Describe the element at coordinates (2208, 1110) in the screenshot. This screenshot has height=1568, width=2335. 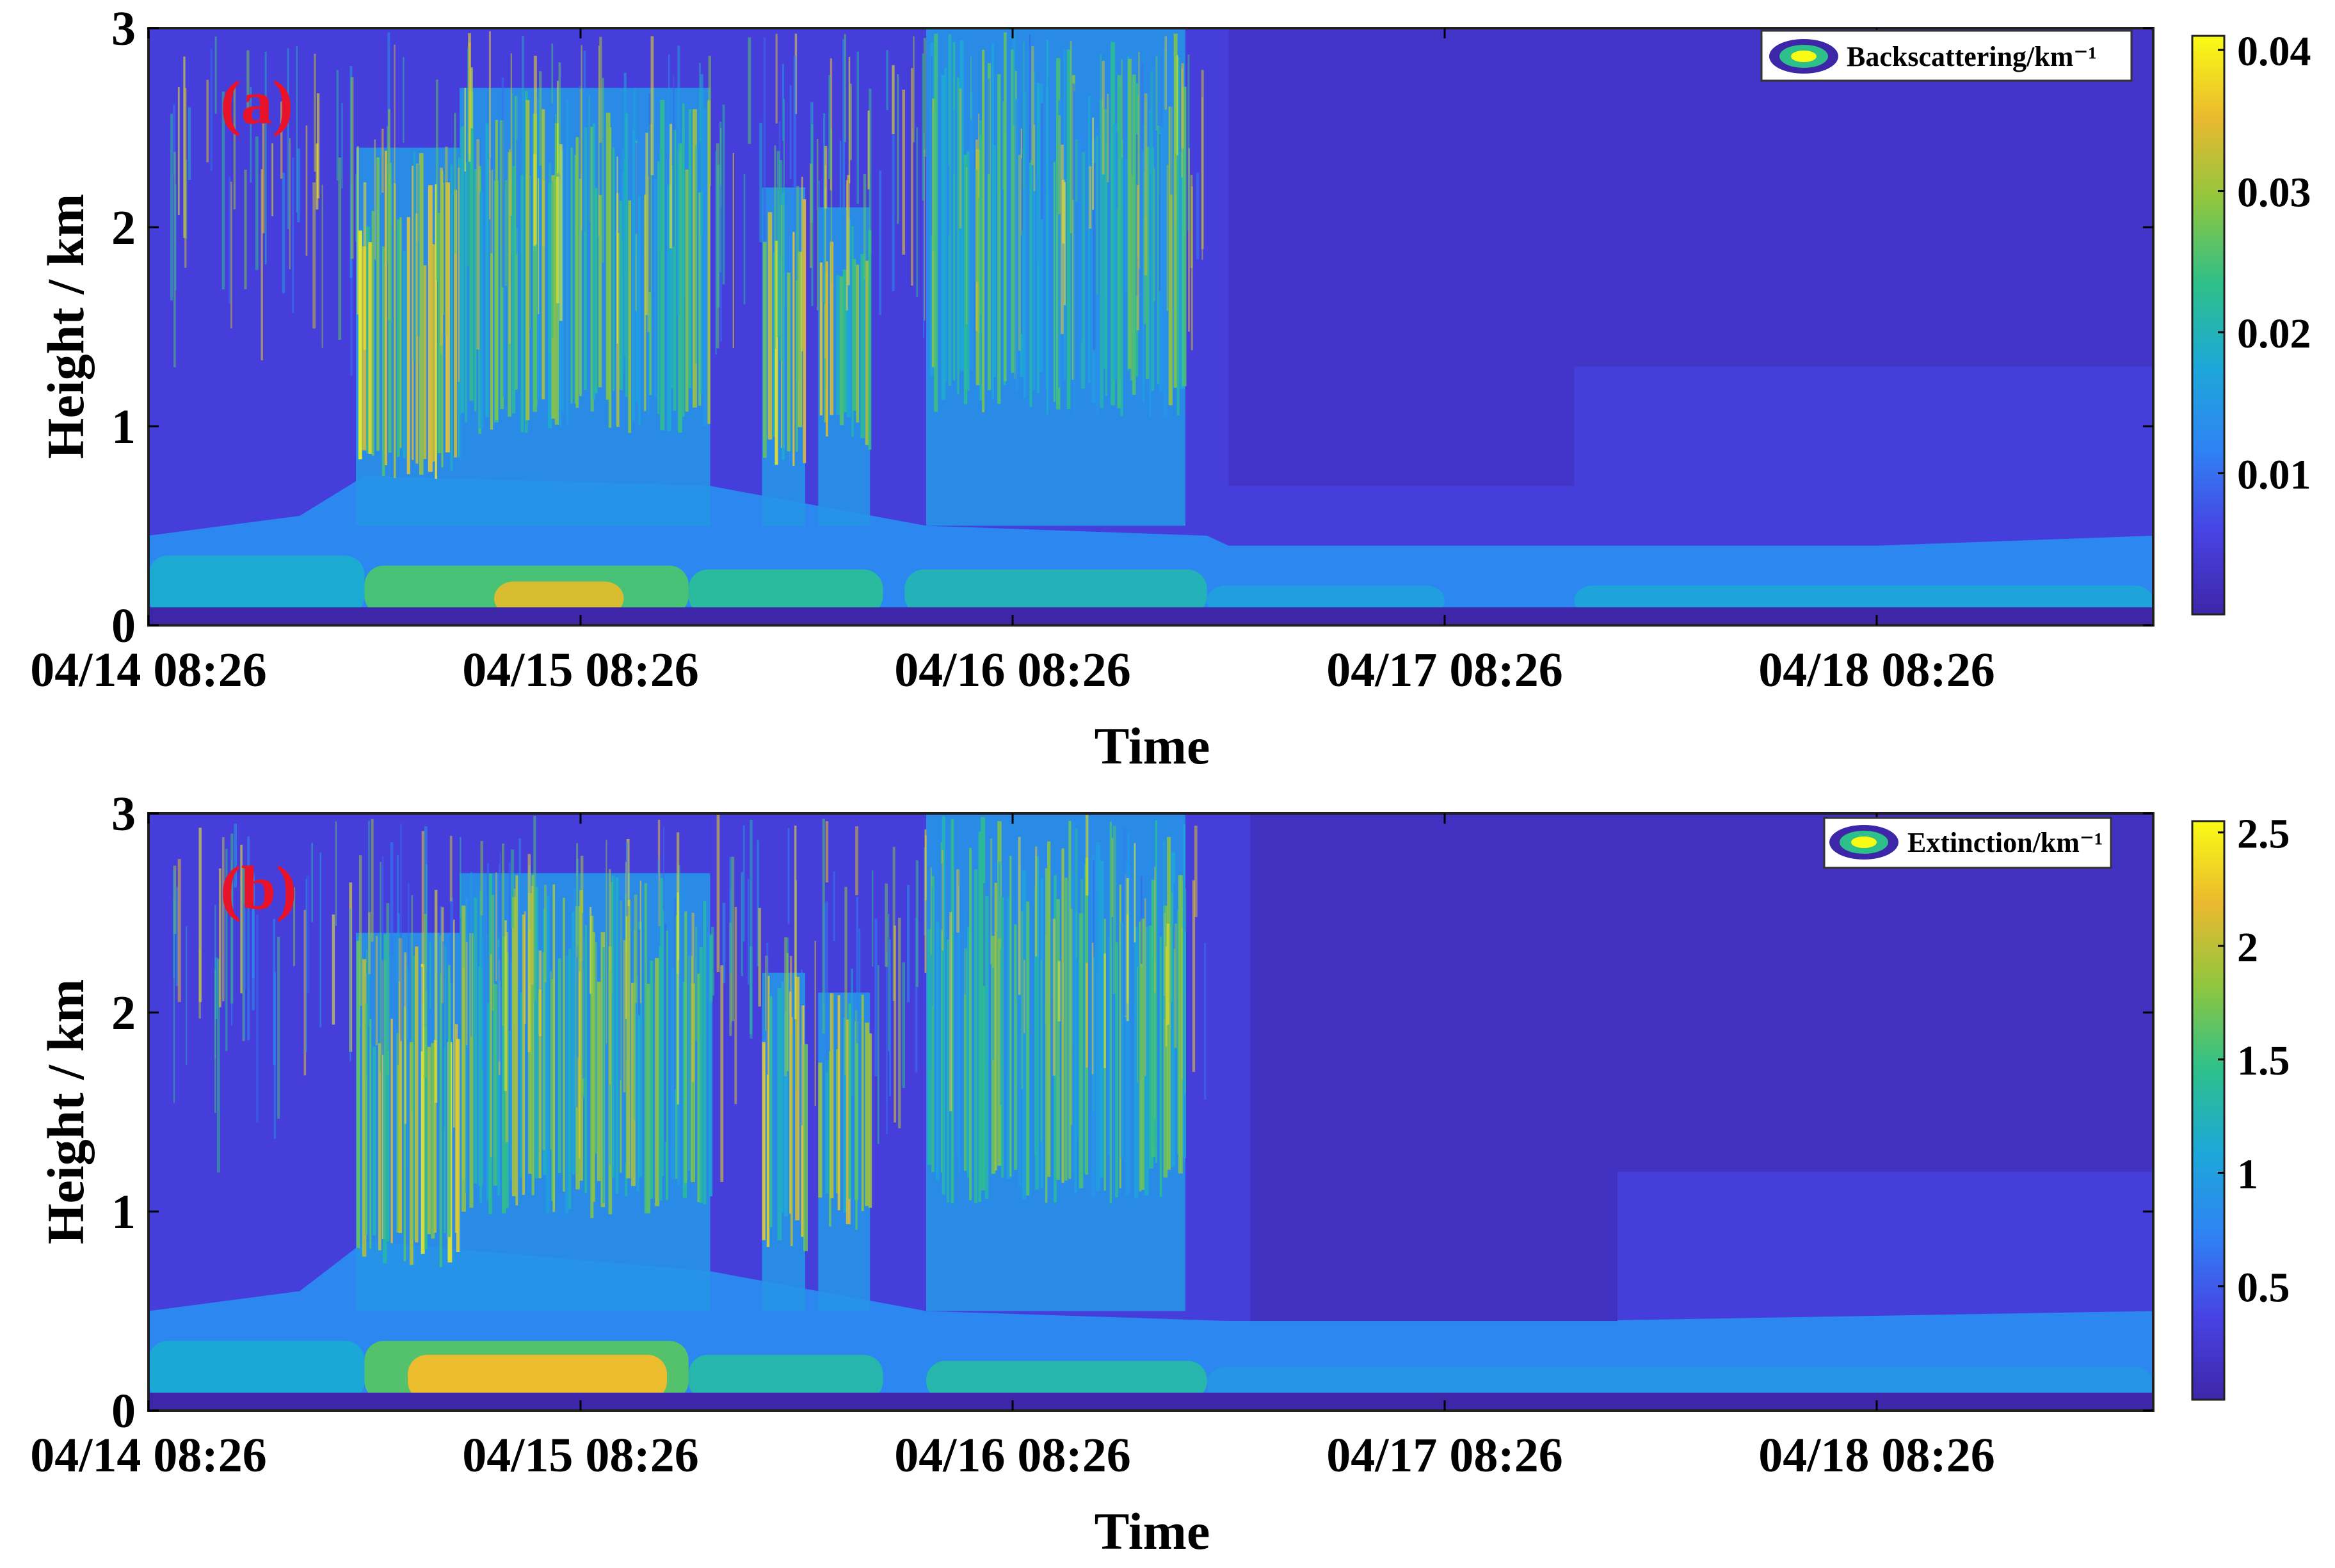
I see `colorbar-ramp` at that location.